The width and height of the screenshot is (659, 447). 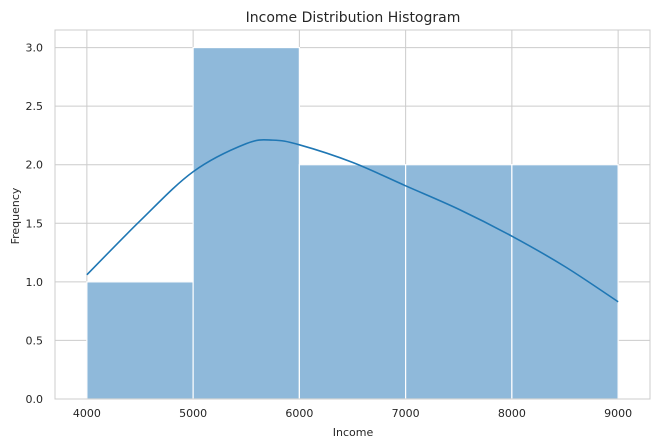 What do you see at coordinates (512, 413) in the screenshot?
I see `x-tick-label: 8000` at bounding box center [512, 413].